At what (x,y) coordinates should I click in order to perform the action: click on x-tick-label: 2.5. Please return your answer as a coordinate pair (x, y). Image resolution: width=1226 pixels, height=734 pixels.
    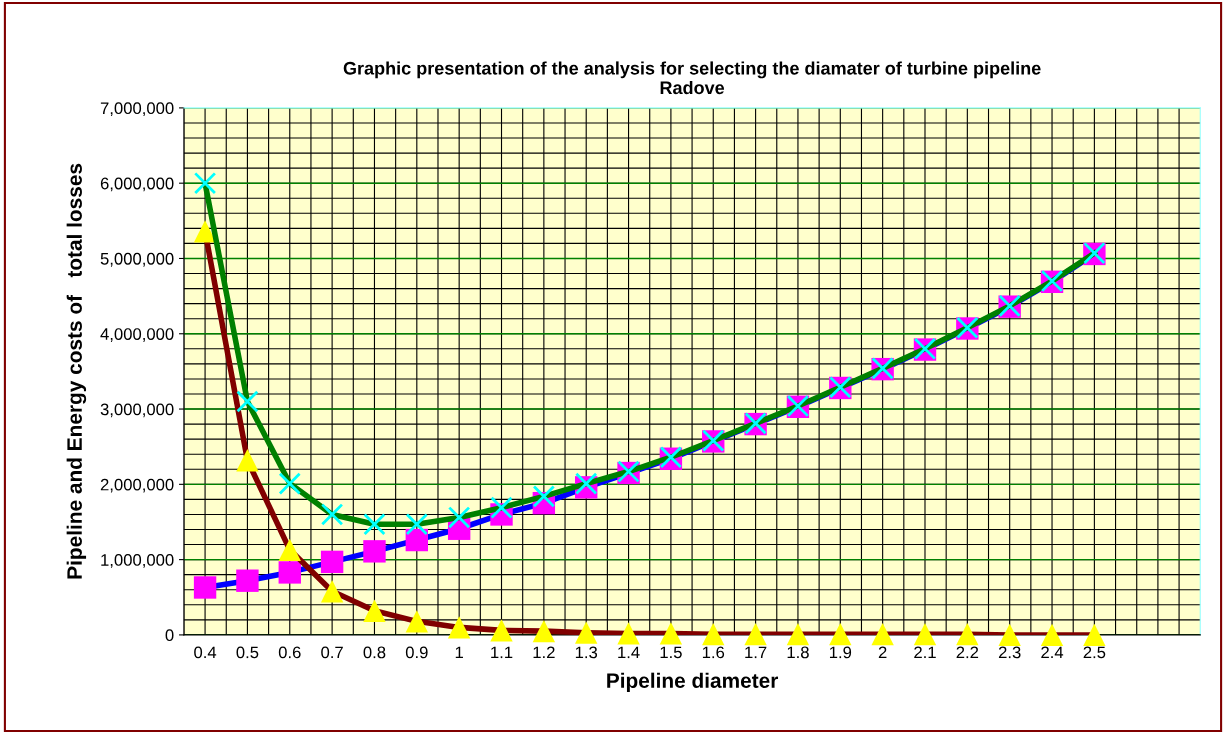
    Looking at the image, I should click on (1094, 652).